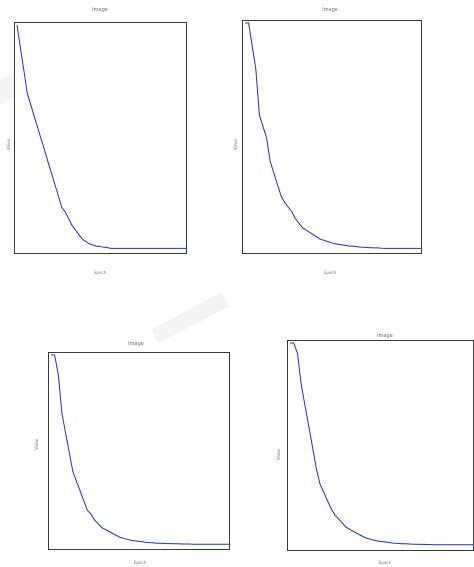 The height and width of the screenshot is (567, 474). What do you see at coordinates (190, 318) in the screenshot?
I see `watermark-shape` at bounding box center [190, 318].